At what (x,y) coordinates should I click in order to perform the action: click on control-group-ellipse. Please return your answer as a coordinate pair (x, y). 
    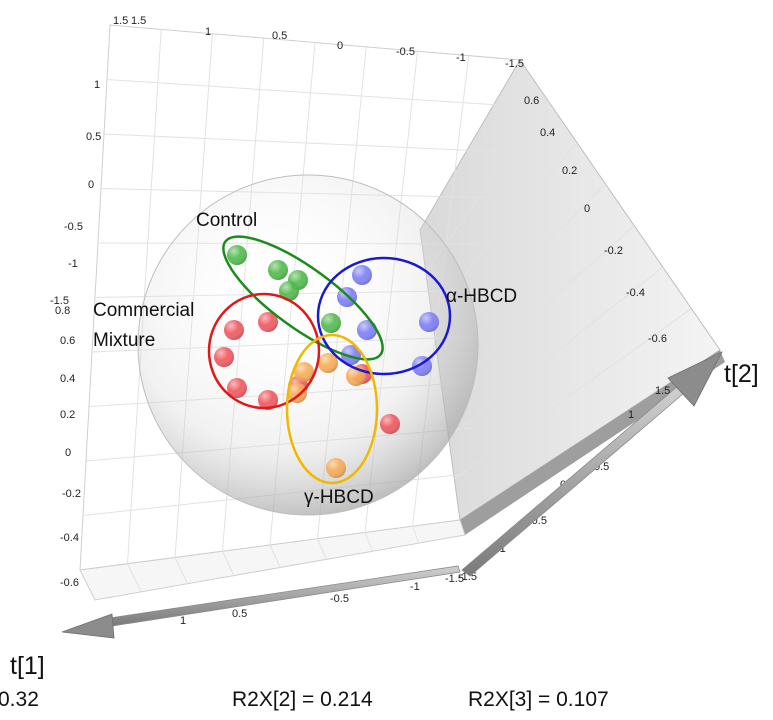
    Looking at the image, I should click on (303, 298).